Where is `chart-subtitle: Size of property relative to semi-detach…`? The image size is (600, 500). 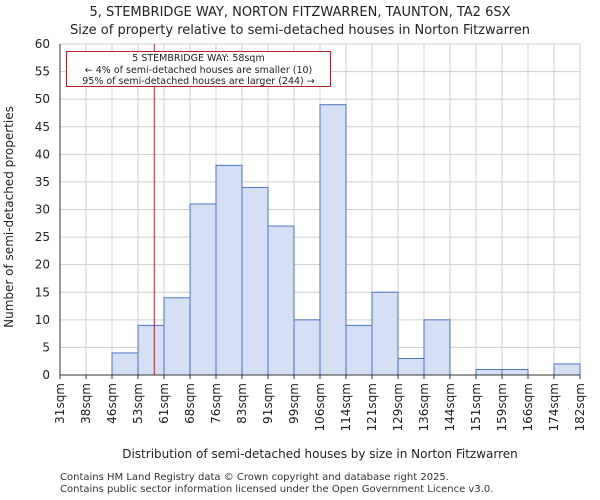 chart-subtitle: Size of property relative to semi-detach… is located at coordinates (300, 30).